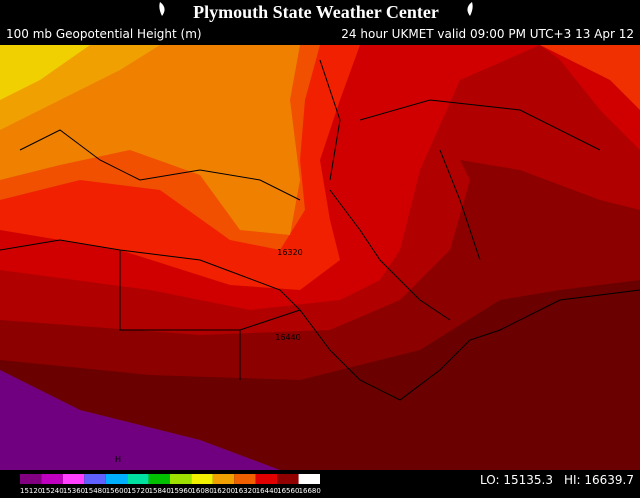 This screenshot has height=498, width=640. What do you see at coordinates (118, 459) in the screenshot?
I see `high-marker: H` at bounding box center [118, 459].